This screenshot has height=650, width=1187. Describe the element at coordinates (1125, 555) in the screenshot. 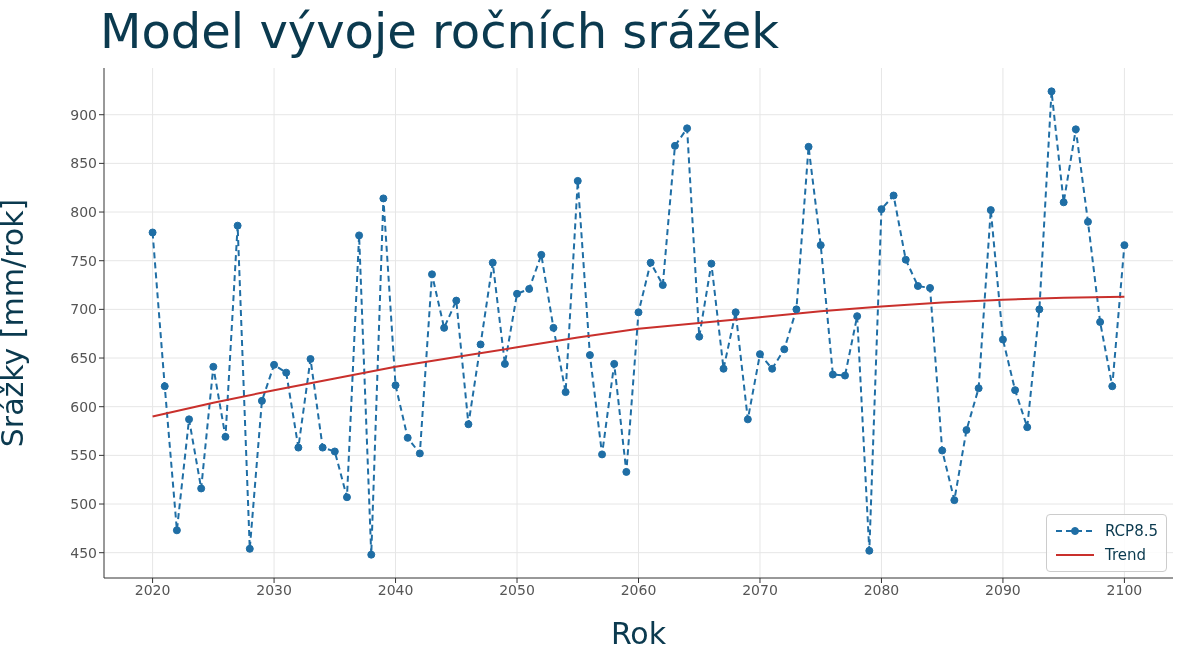

I see `legend-label: Trend` at that location.